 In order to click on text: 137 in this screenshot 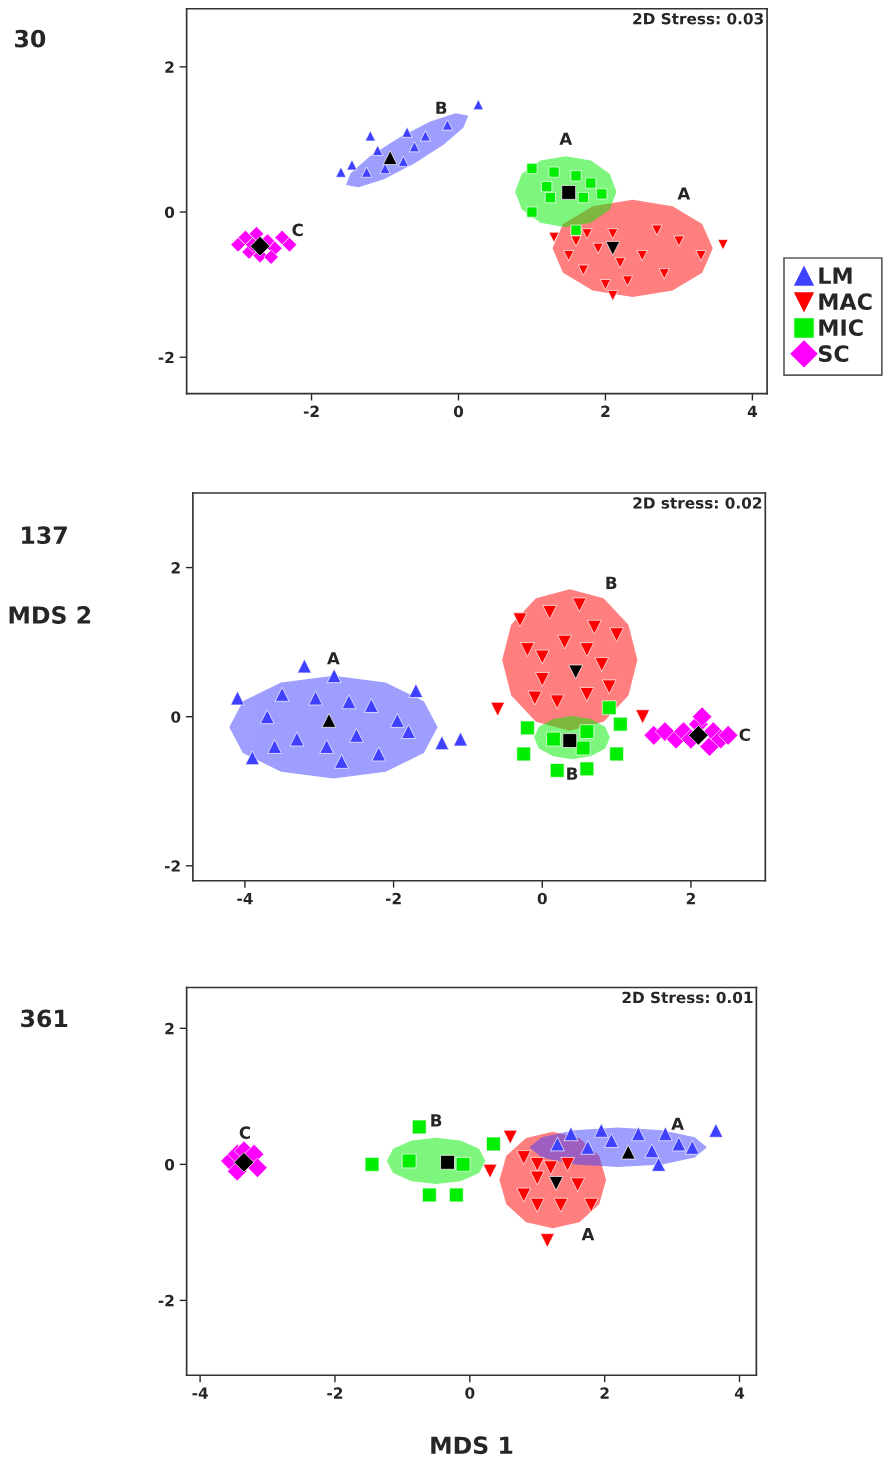, I will do `click(44, 535)`.